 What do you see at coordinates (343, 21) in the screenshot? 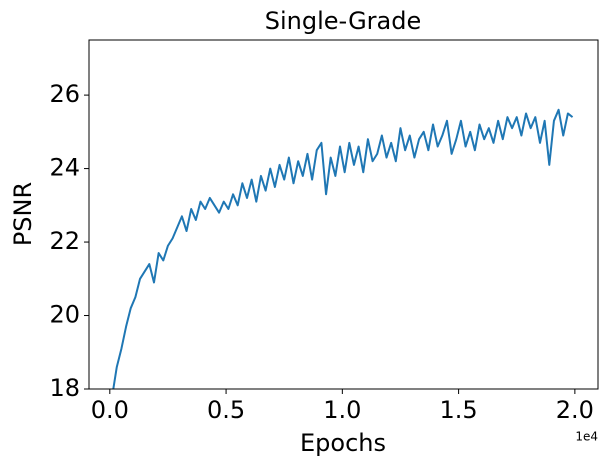
I see `chart-title: Single-Grade` at bounding box center [343, 21].